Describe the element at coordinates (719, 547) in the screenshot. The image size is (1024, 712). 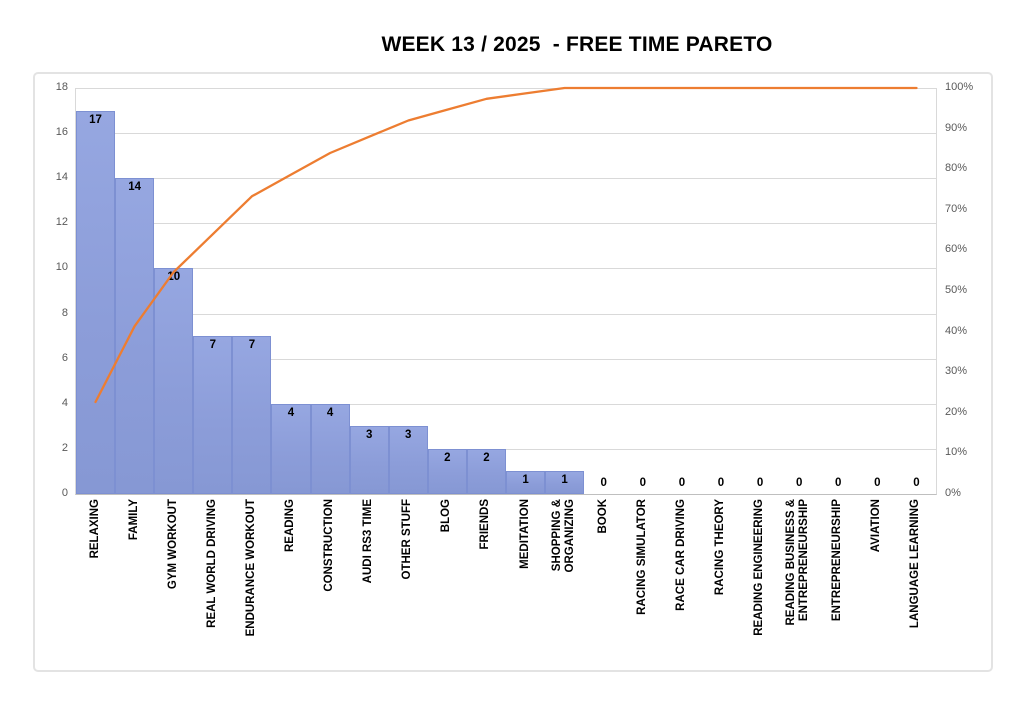
I see `category-label: RACING THEORY` at that location.